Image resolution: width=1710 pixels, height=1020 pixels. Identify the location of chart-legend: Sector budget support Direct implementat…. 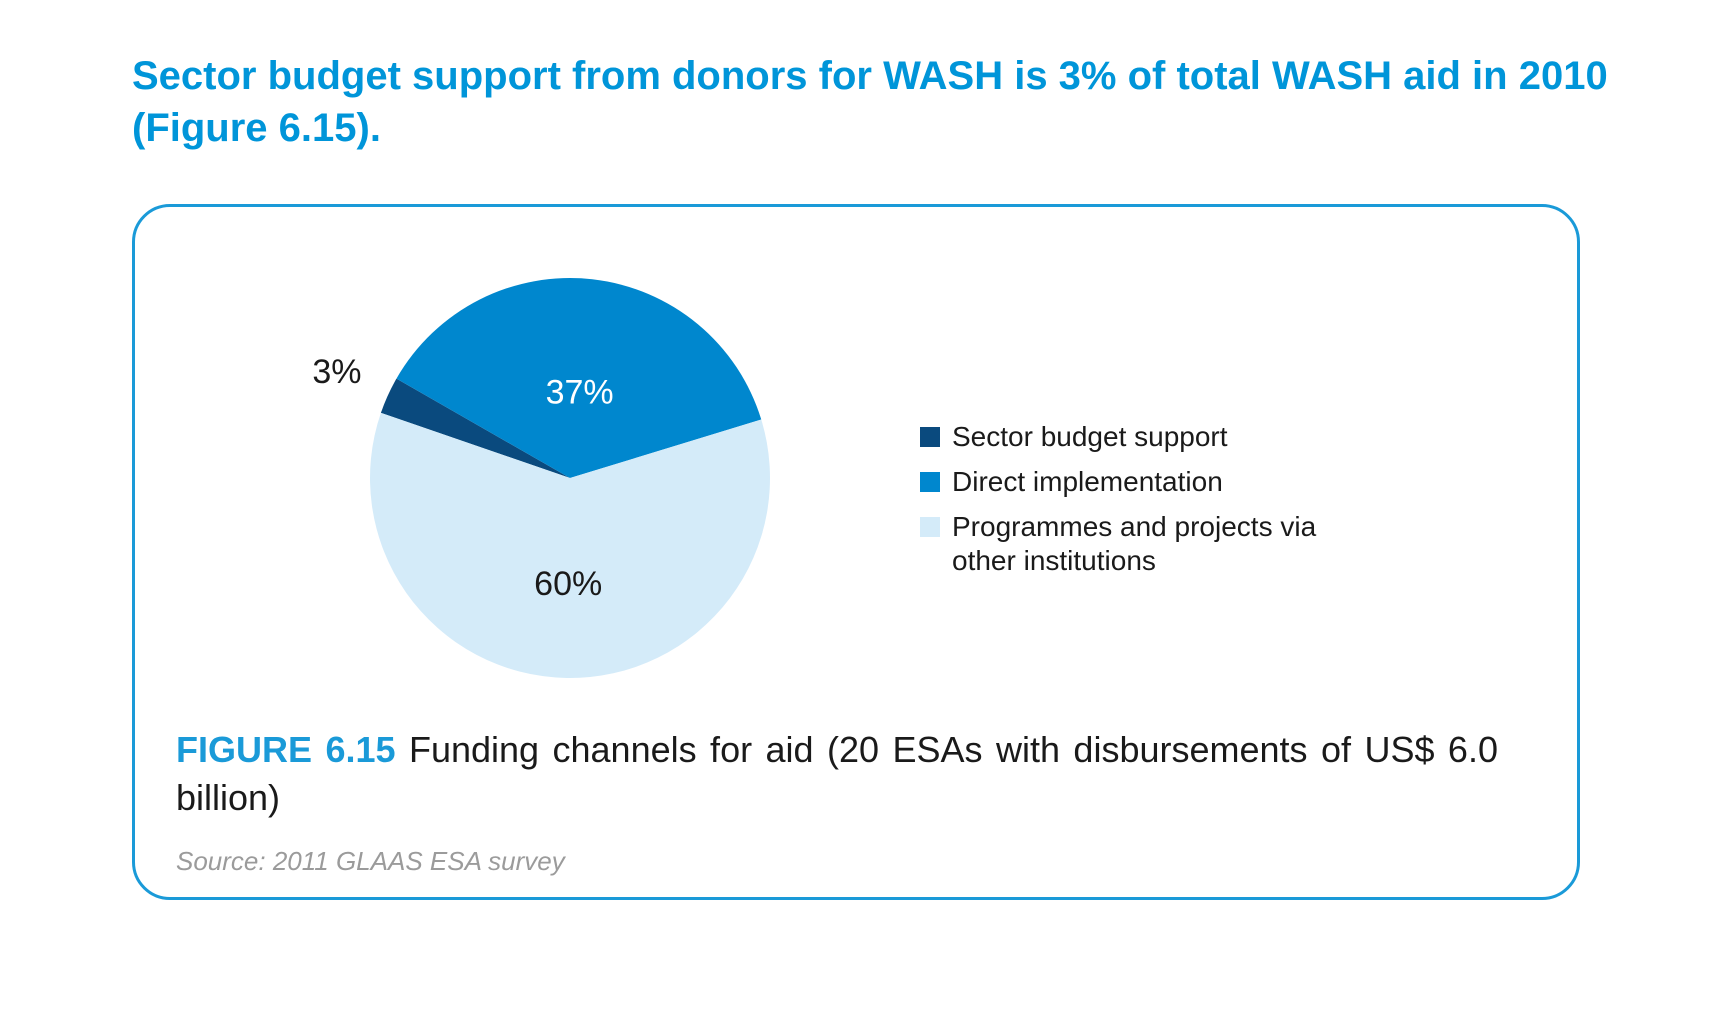
(1150, 504).